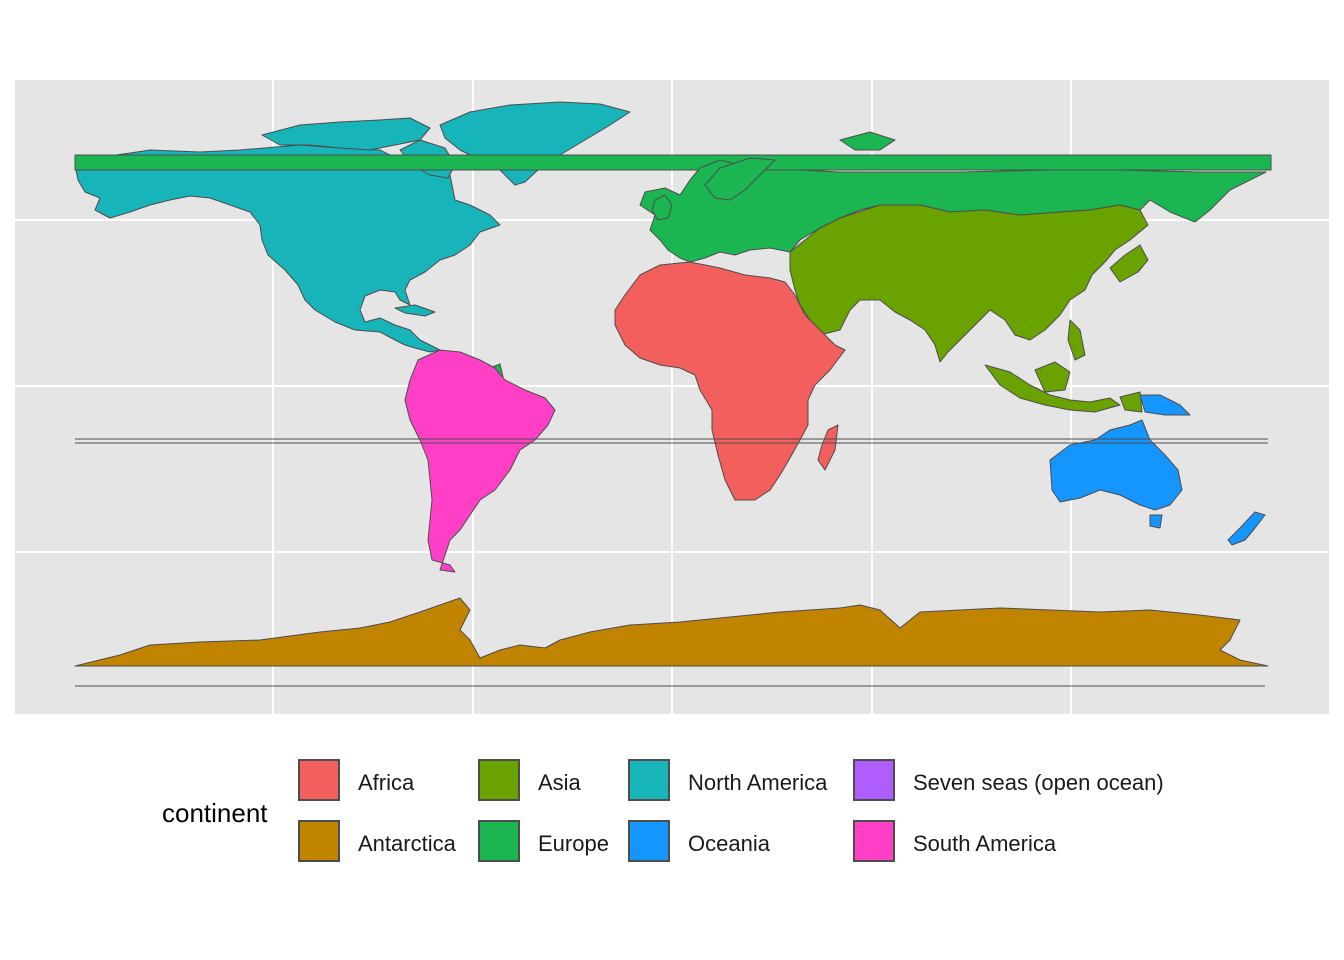 The image size is (1344, 960). Describe the element at coordinates (319, 780) in the screenshot. I see `legend-key-africa` at that location.